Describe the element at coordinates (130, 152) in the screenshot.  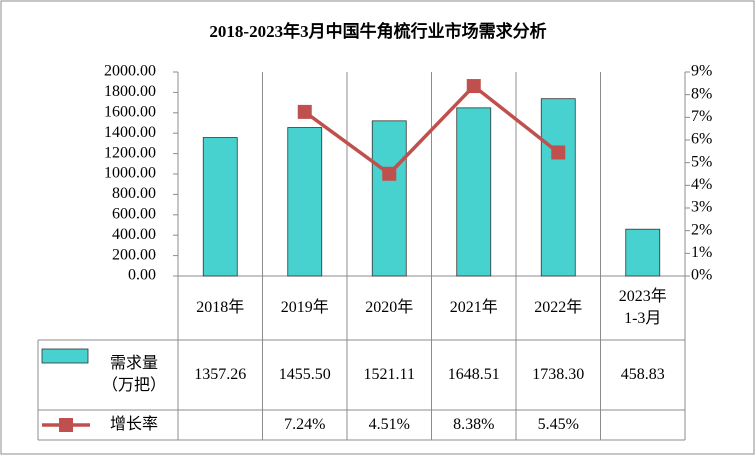
I see `y-tick-label: 1200.00` at that location.